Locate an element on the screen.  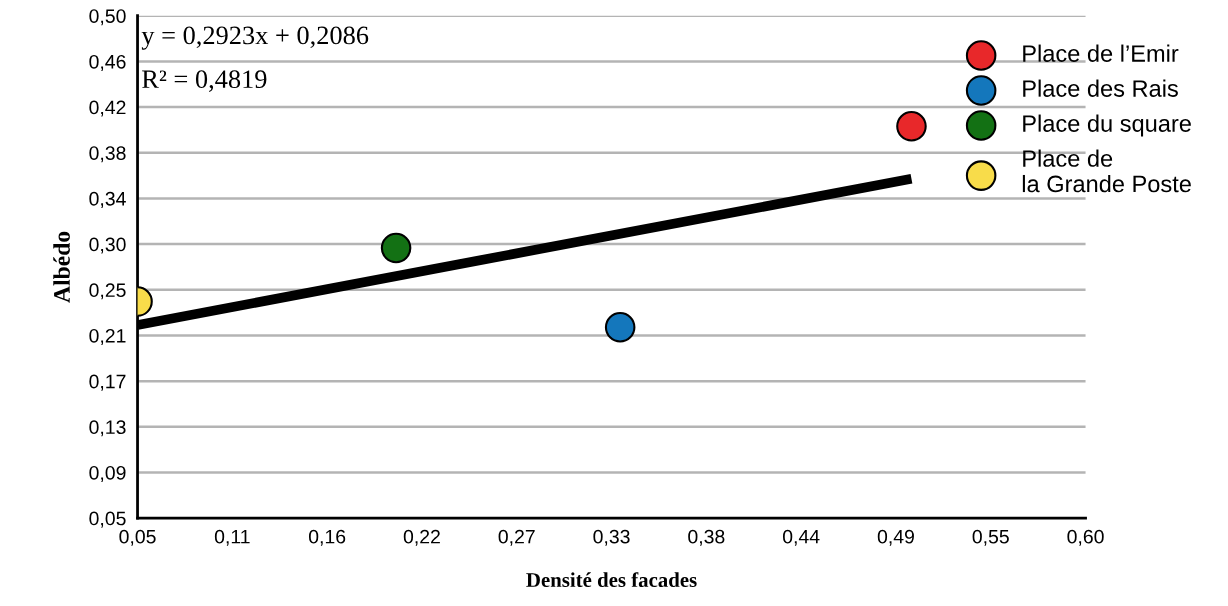
y-tick-label: 0,34 is located at coordinates (107, 199).